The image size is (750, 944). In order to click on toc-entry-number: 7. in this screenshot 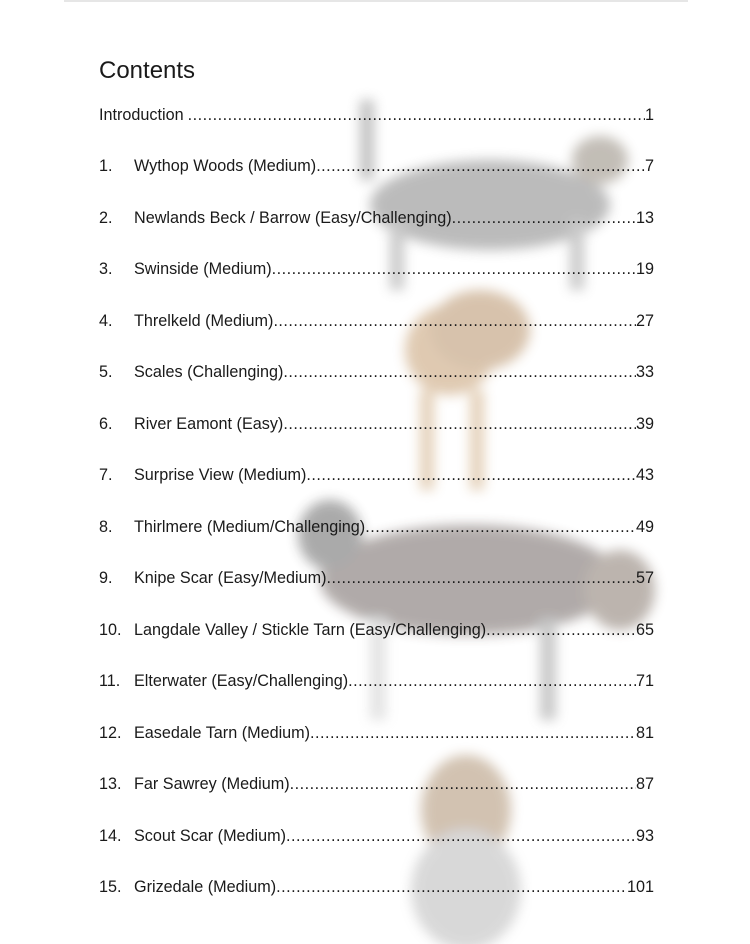, I will do `click(106, 475)`.